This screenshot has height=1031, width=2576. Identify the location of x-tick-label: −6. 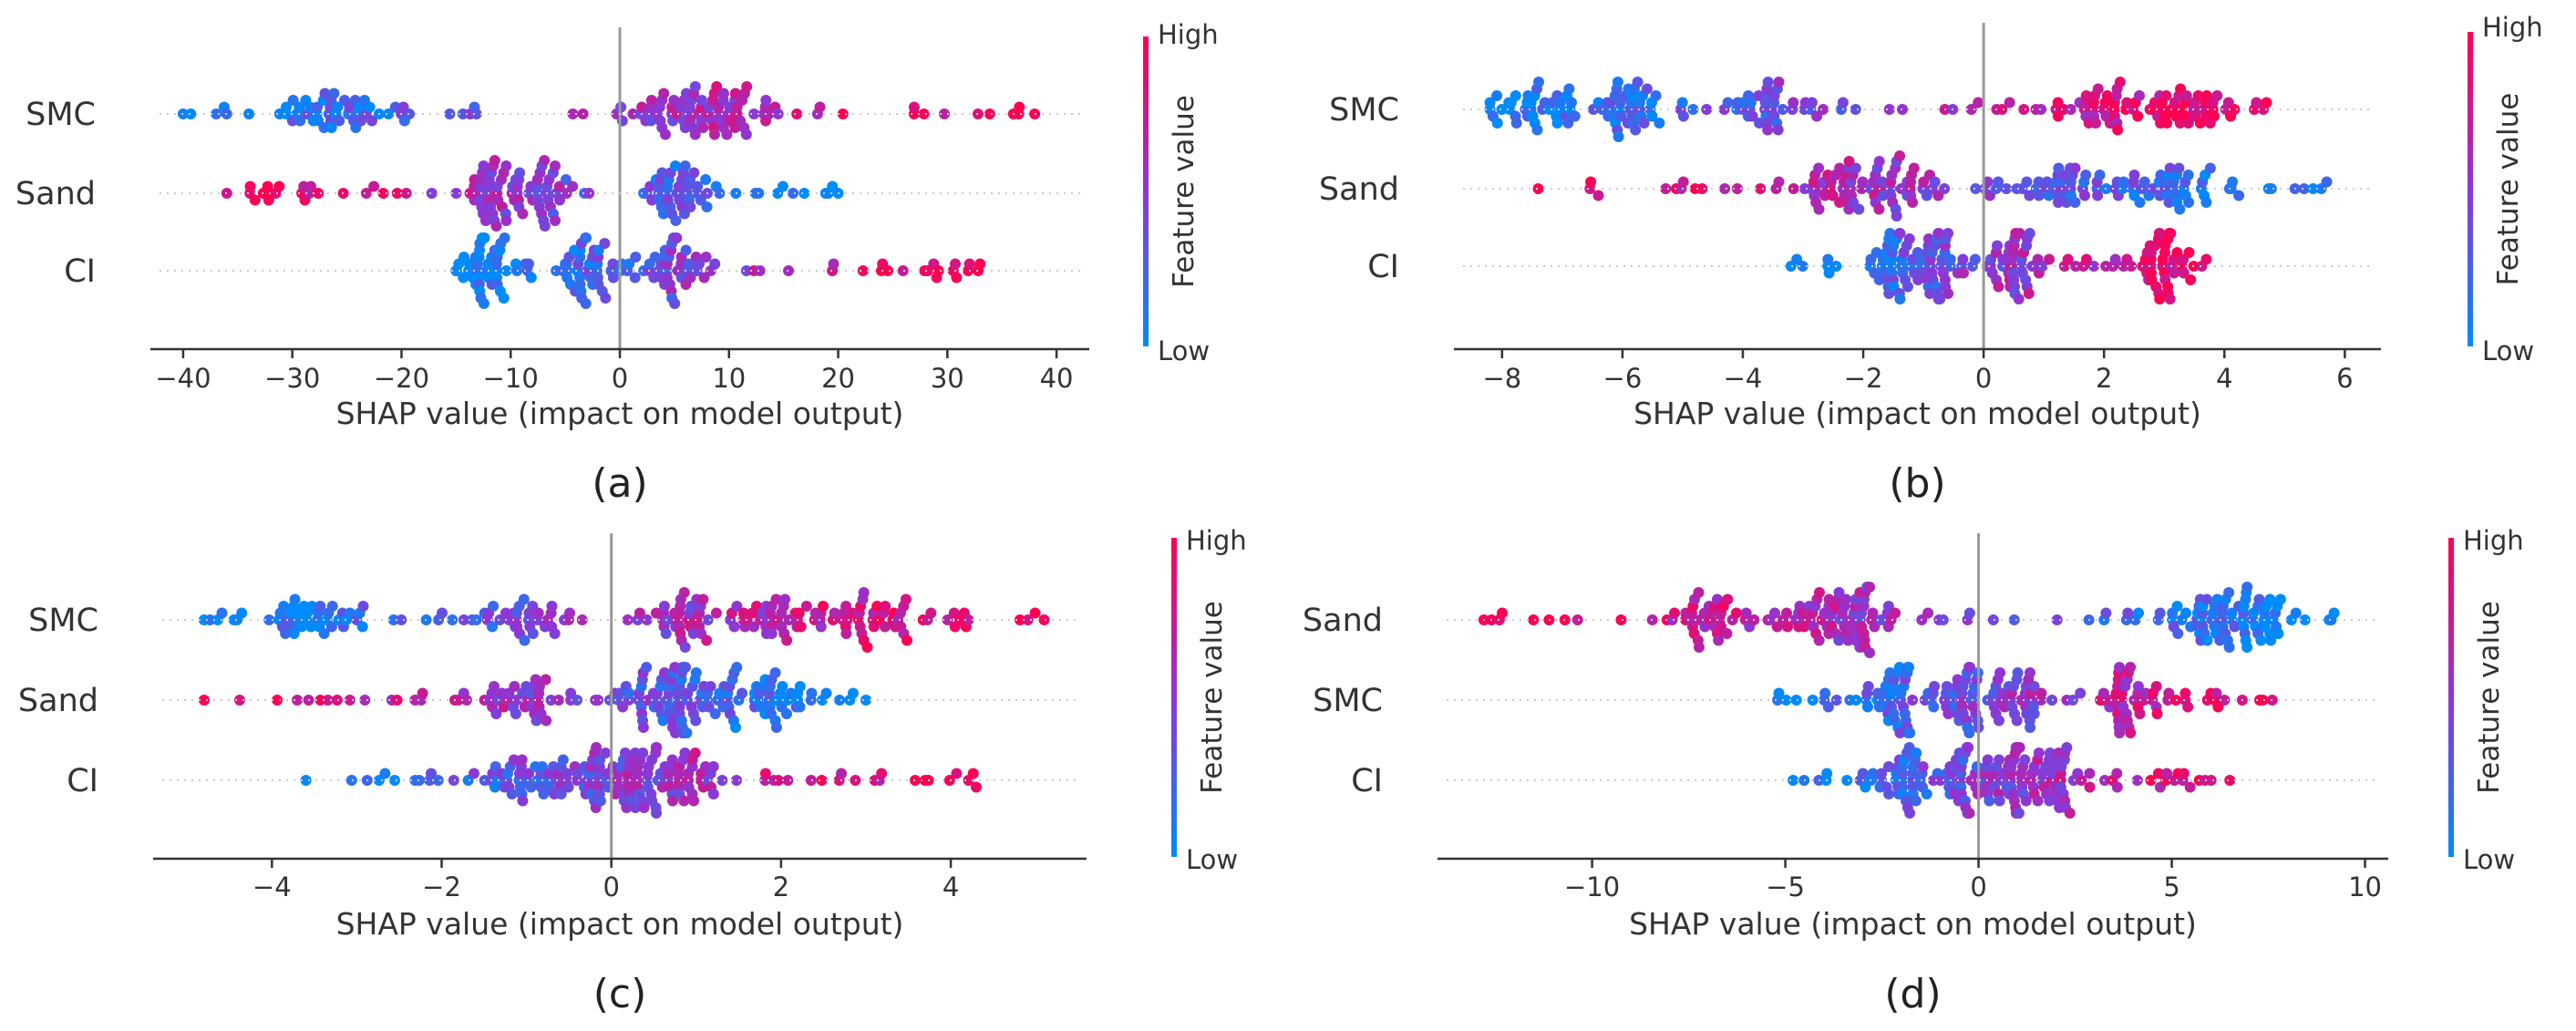
(1623, 378).